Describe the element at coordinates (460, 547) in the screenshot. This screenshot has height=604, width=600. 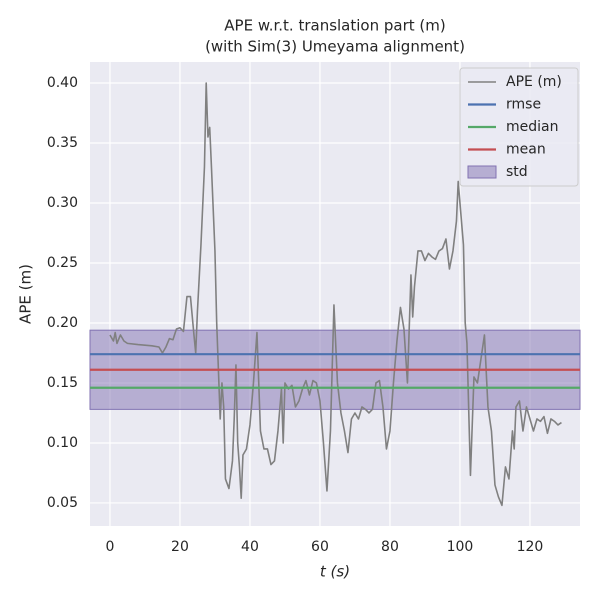
I see `x-tick-label: 100` at that location.